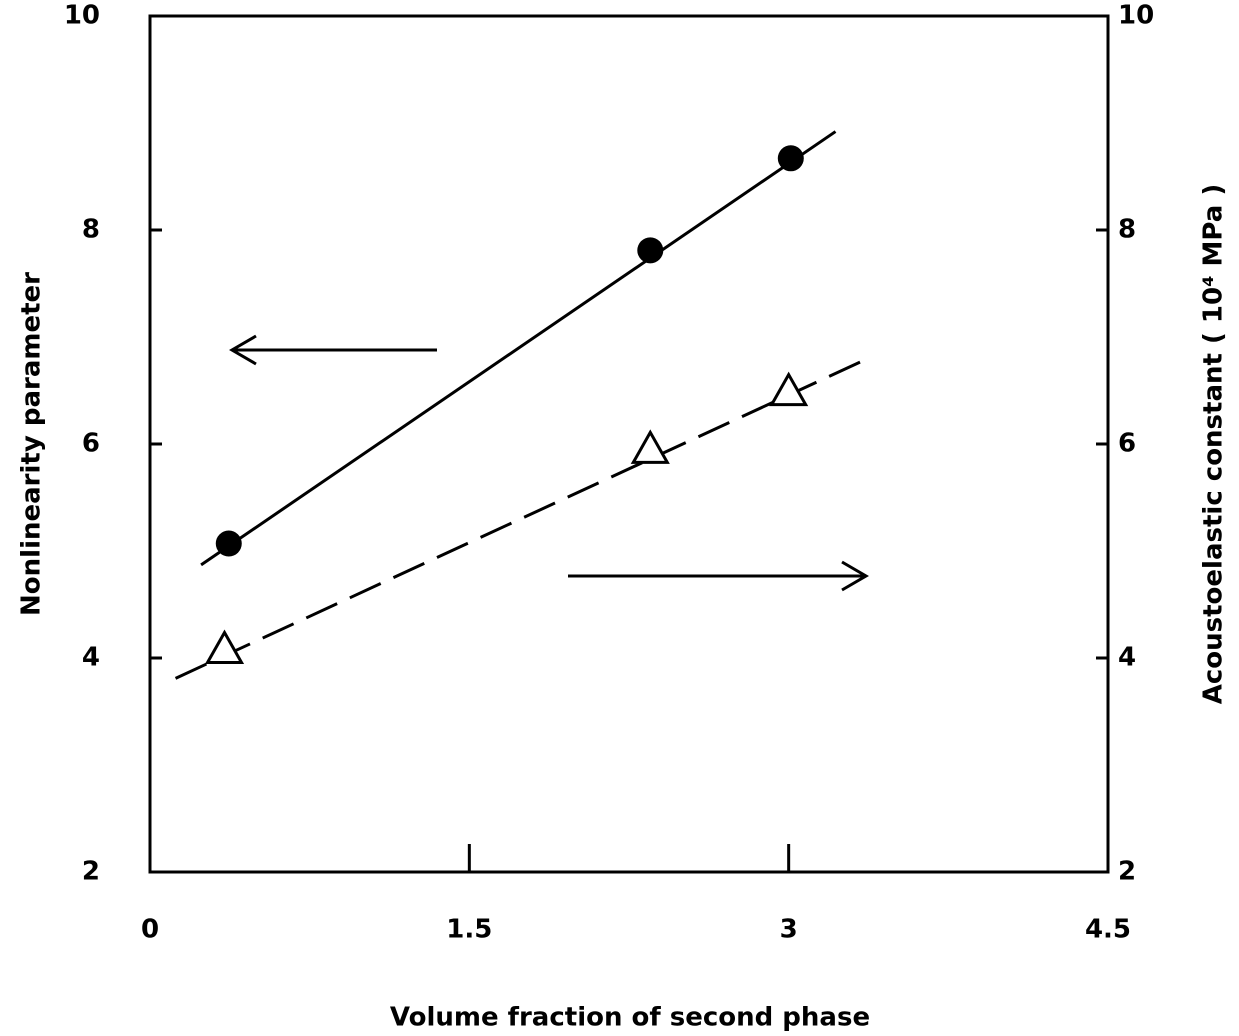 Image resolution: width=1239 pixels, height=1036 pixels. I want to click on y-tick-label: 4, so click(91, 658).